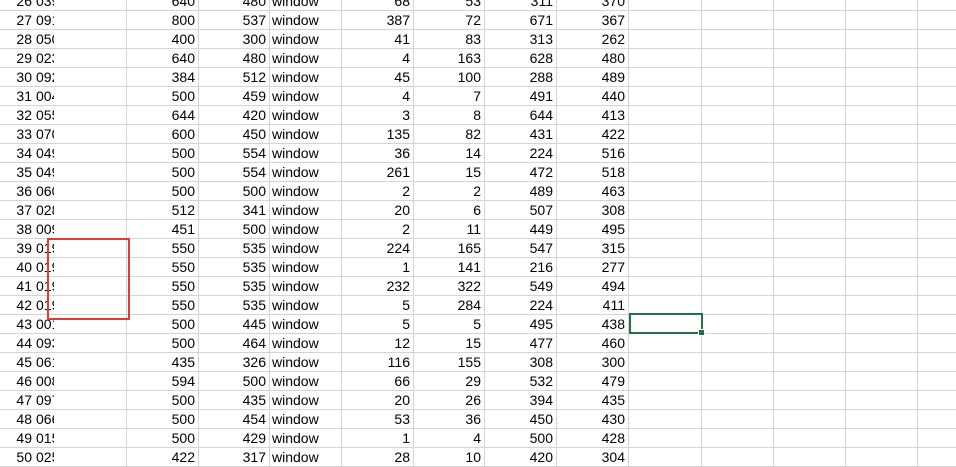 Image resolution: width=956 pixels, height=467 pixels. Describe the element at coordinates (449, 172) in the screenshot. I see `cell-ymin: 15` at that location.